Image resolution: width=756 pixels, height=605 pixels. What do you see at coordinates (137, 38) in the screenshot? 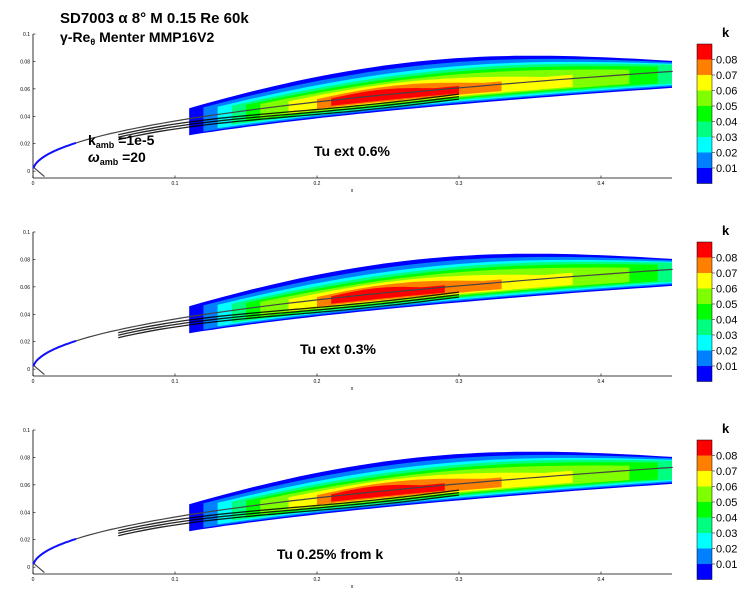
I see `chart-subtitle: γ-Reθ Menter MMP16V2` at bounding box center [137, 38].